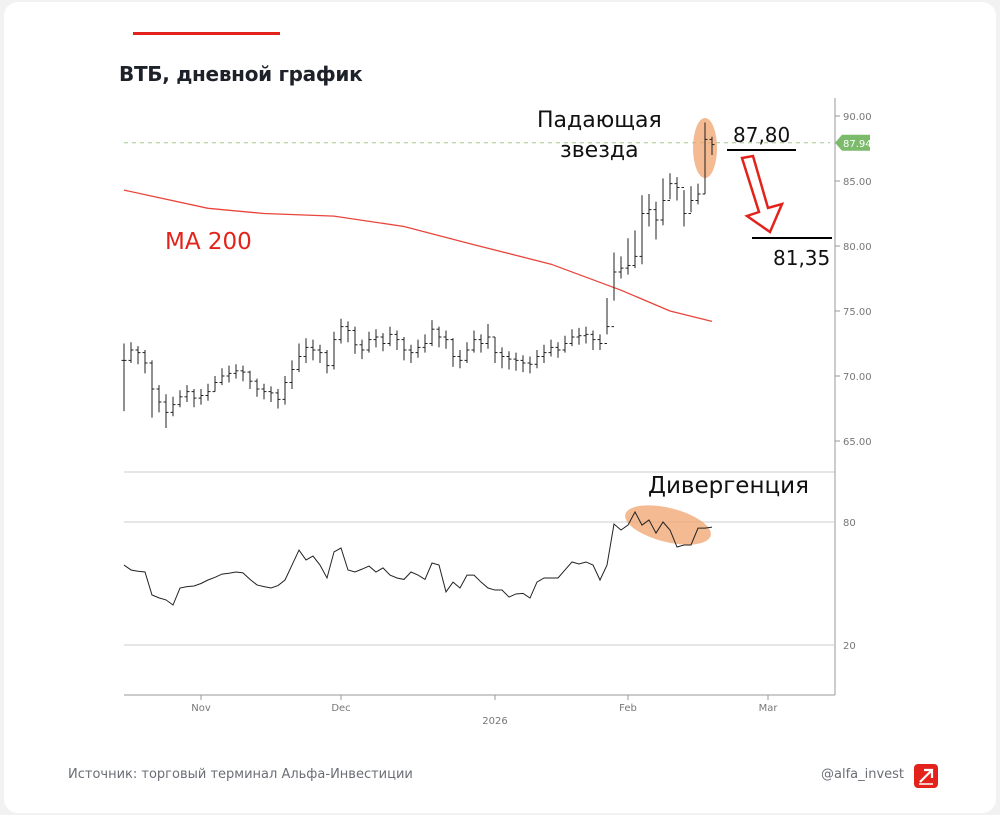 The width and height of the screenshot is (1000, 815). Describe the element at coordinates (857, 377) in the screenshot. I see `y-tick-label: 70.00` at that location.